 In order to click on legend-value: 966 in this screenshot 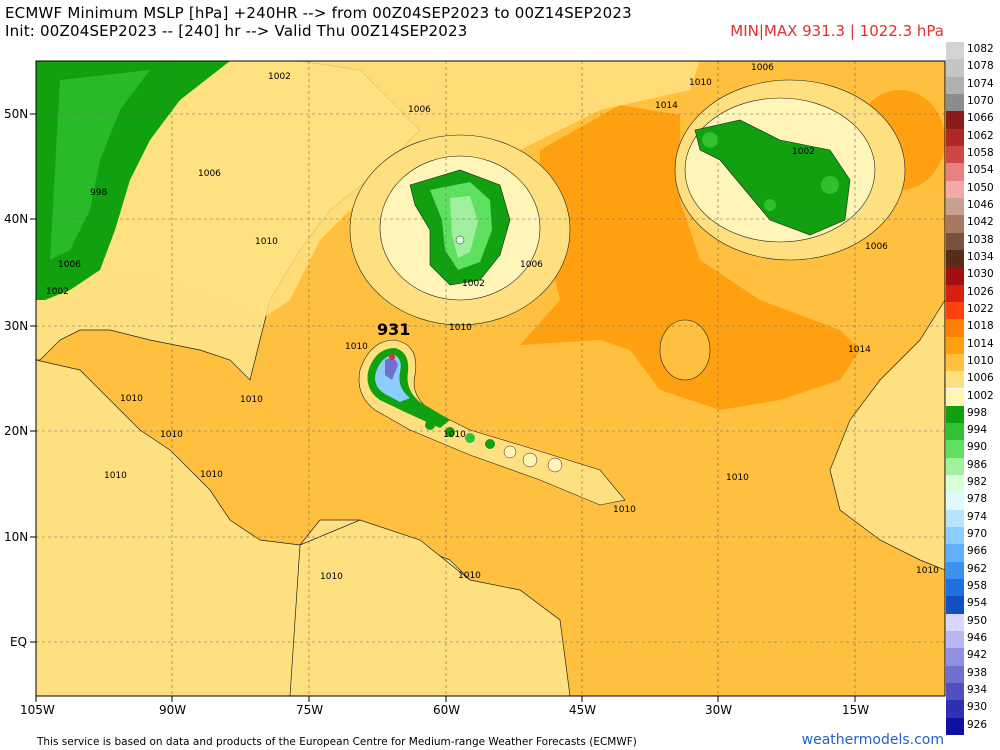, I will do `click(977, 551)`.